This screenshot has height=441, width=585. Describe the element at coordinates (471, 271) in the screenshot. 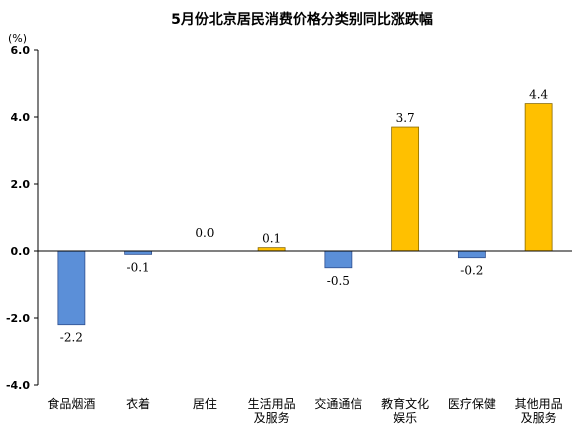

I see `data-label: -0.2` at that location.